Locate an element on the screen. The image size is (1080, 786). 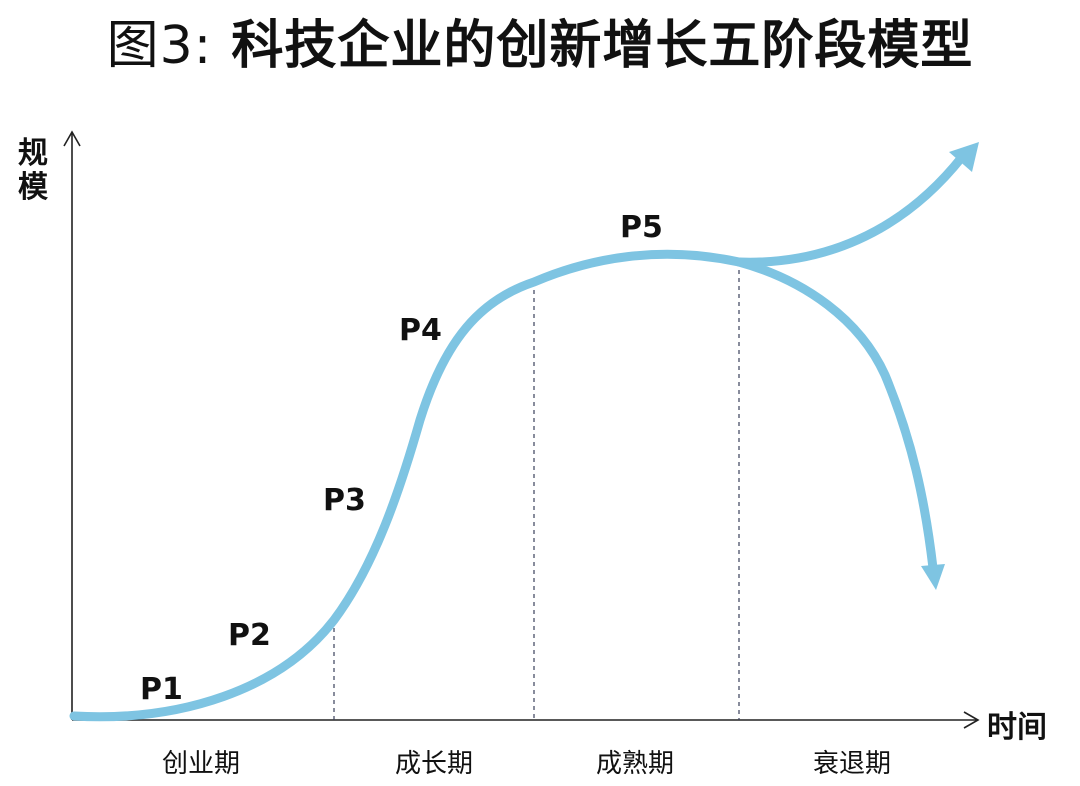
point-label-p5: P5 is located at coordinates (641, 227).